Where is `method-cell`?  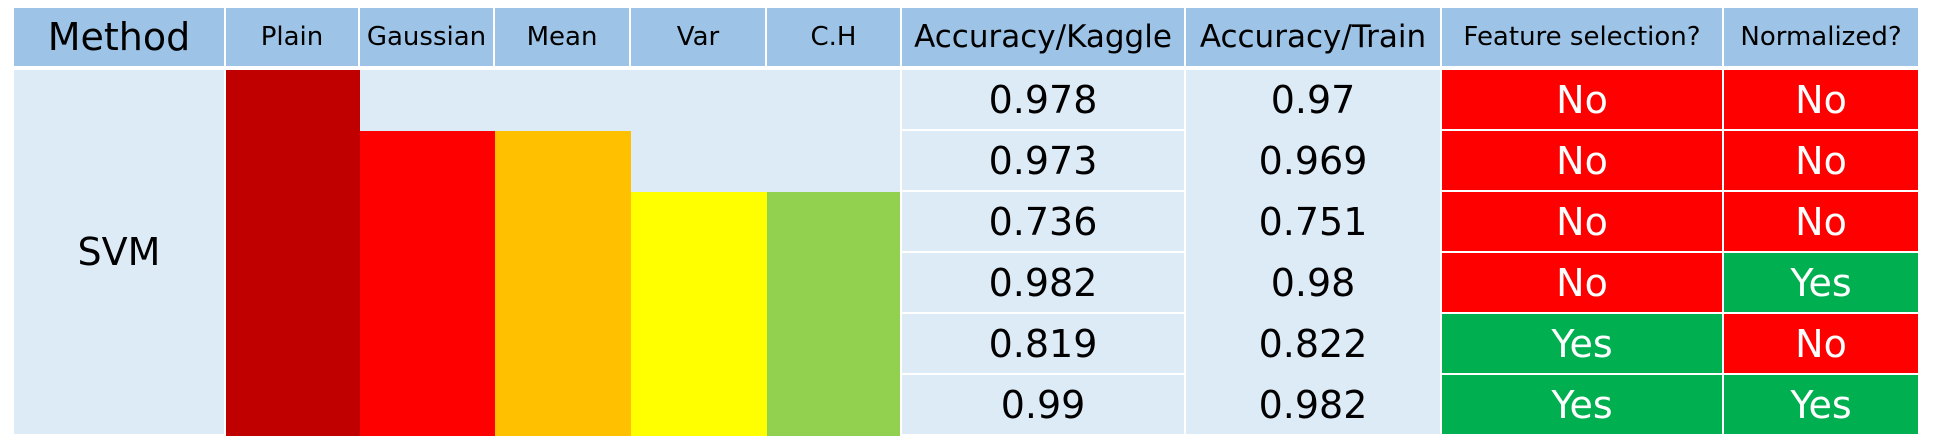
method-cell is located at coordinates (119, 252).